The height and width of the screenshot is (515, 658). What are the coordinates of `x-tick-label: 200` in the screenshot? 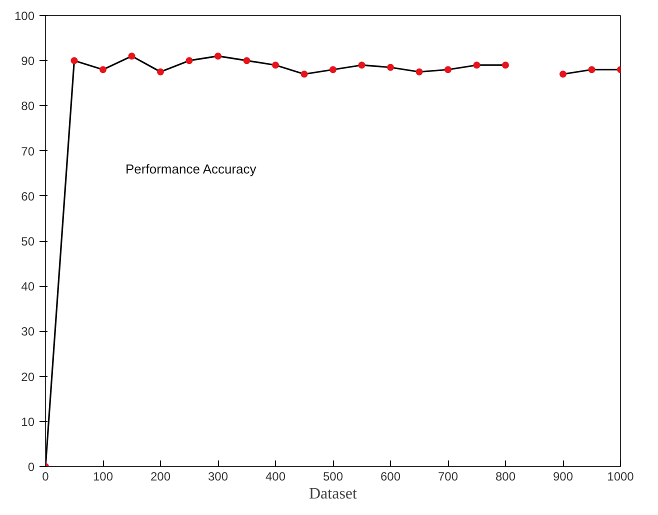 It's located at (160, 477).